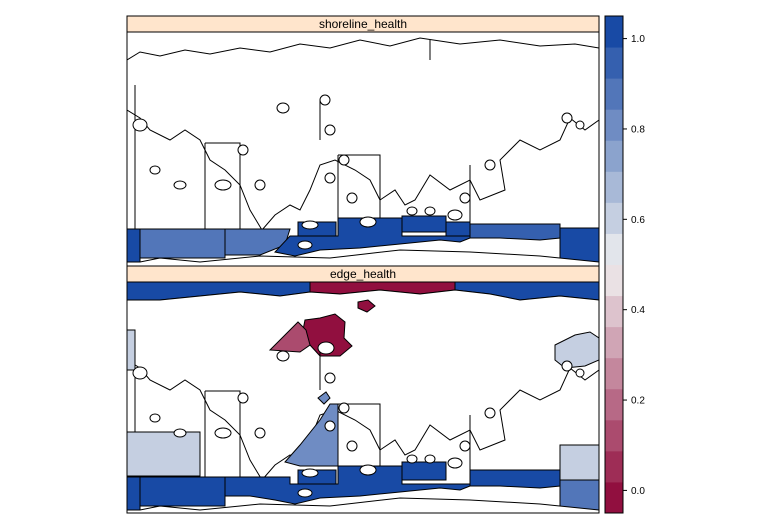 The image size is (767, 532). Describe the element at coordinates (638, 129) in the screenshot. I see `colorbar-tick-label: 0.8` at that location.